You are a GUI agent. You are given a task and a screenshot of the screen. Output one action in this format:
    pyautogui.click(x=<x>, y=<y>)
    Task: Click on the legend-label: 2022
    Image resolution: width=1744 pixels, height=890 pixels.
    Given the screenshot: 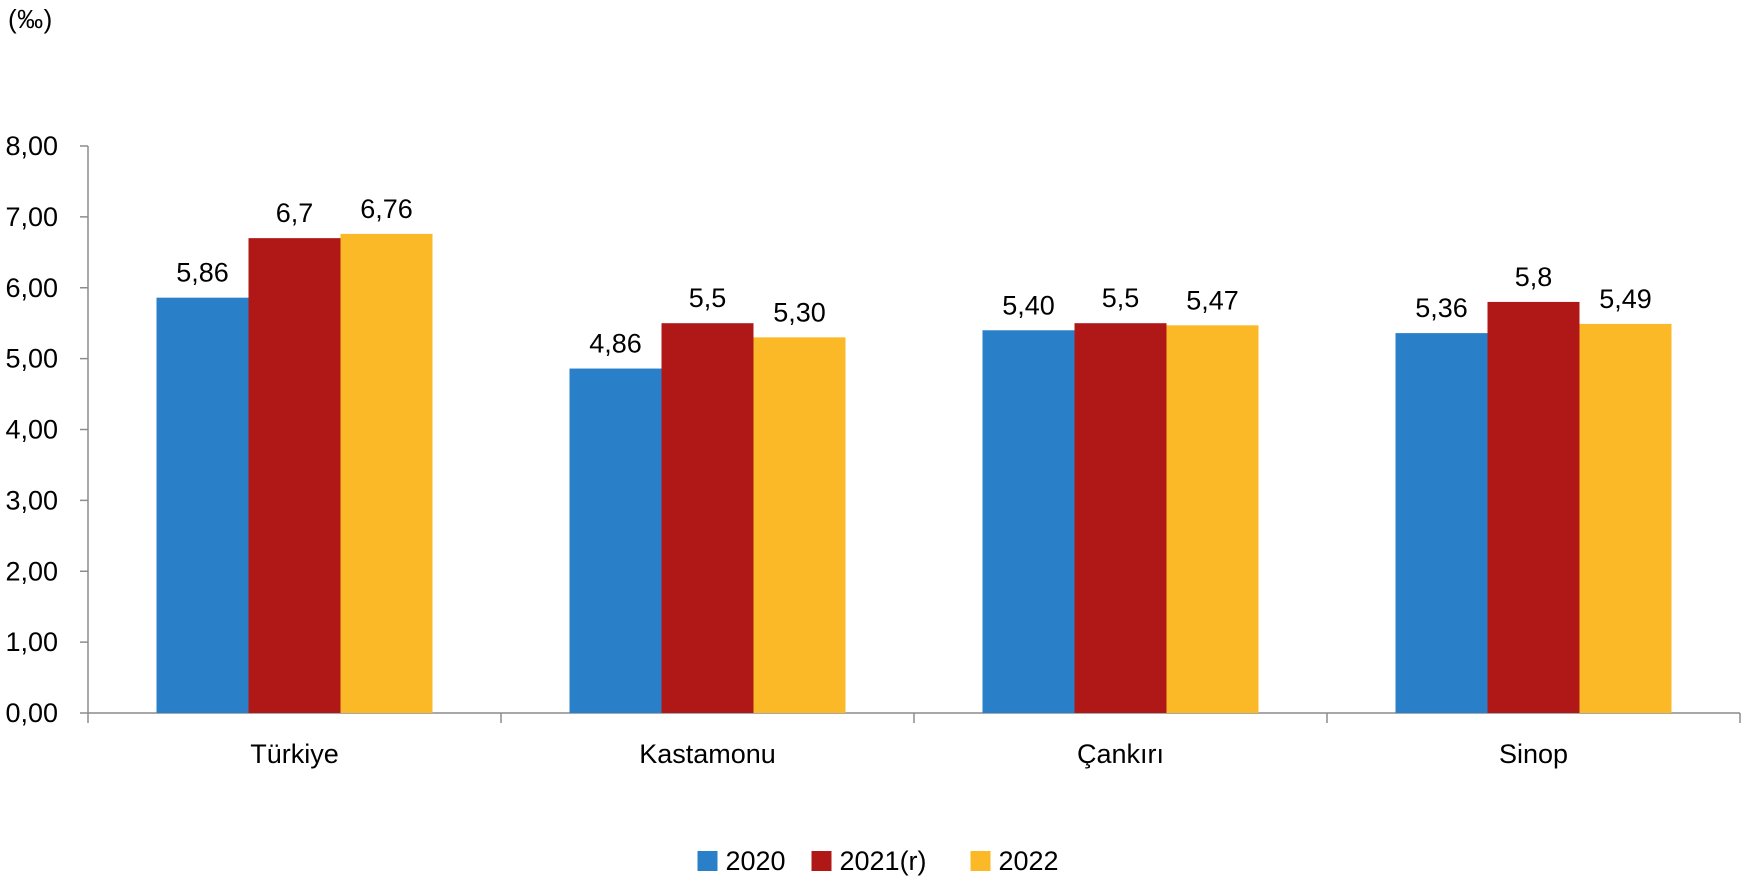 What is the action you would take?
    pyautogui.click(x=1029, y=861)
    